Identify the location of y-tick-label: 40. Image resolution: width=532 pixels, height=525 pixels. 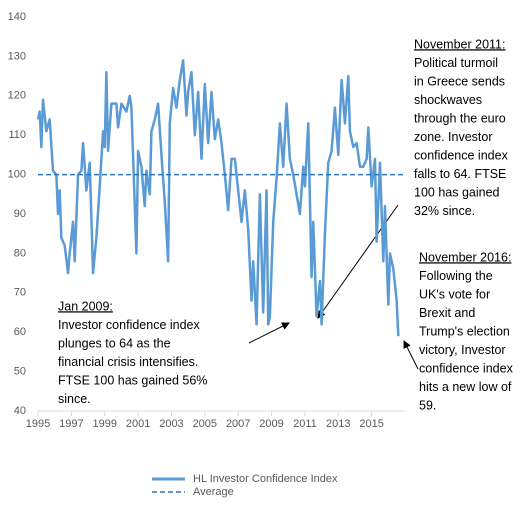
(20, 411).